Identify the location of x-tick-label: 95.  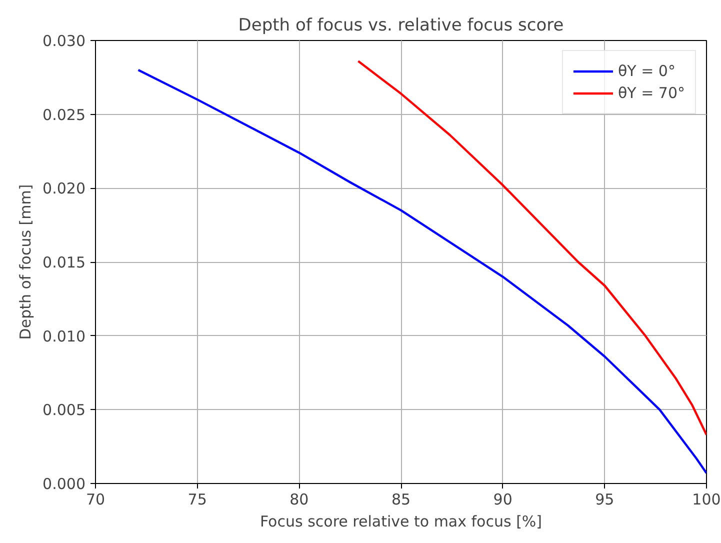
(604, 499).